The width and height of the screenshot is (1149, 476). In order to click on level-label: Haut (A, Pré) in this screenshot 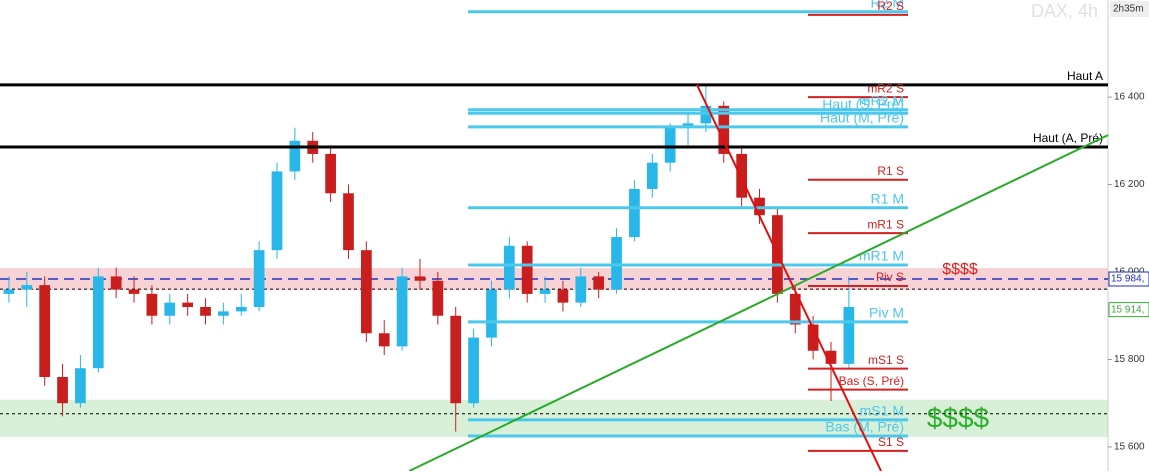, I will do `click(1068, 138)`.